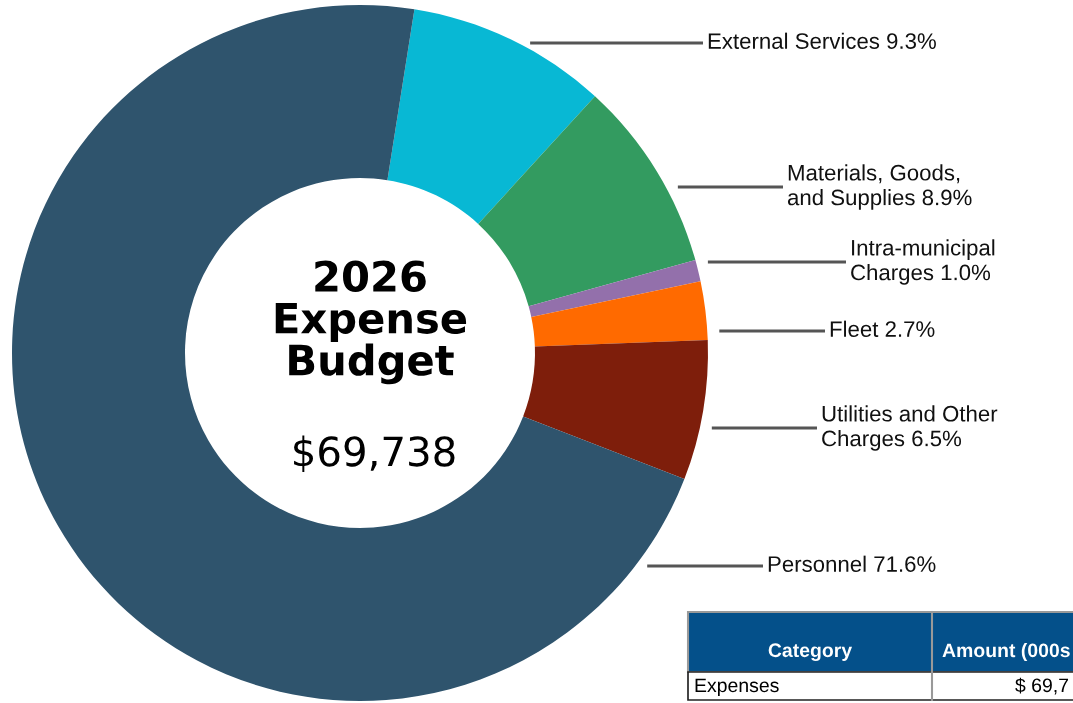 The width and height of the screenshot is (1073, 703). Describe the element at coordinates (374, 454) in the screenshot. I see `text: $69,738` at that location.